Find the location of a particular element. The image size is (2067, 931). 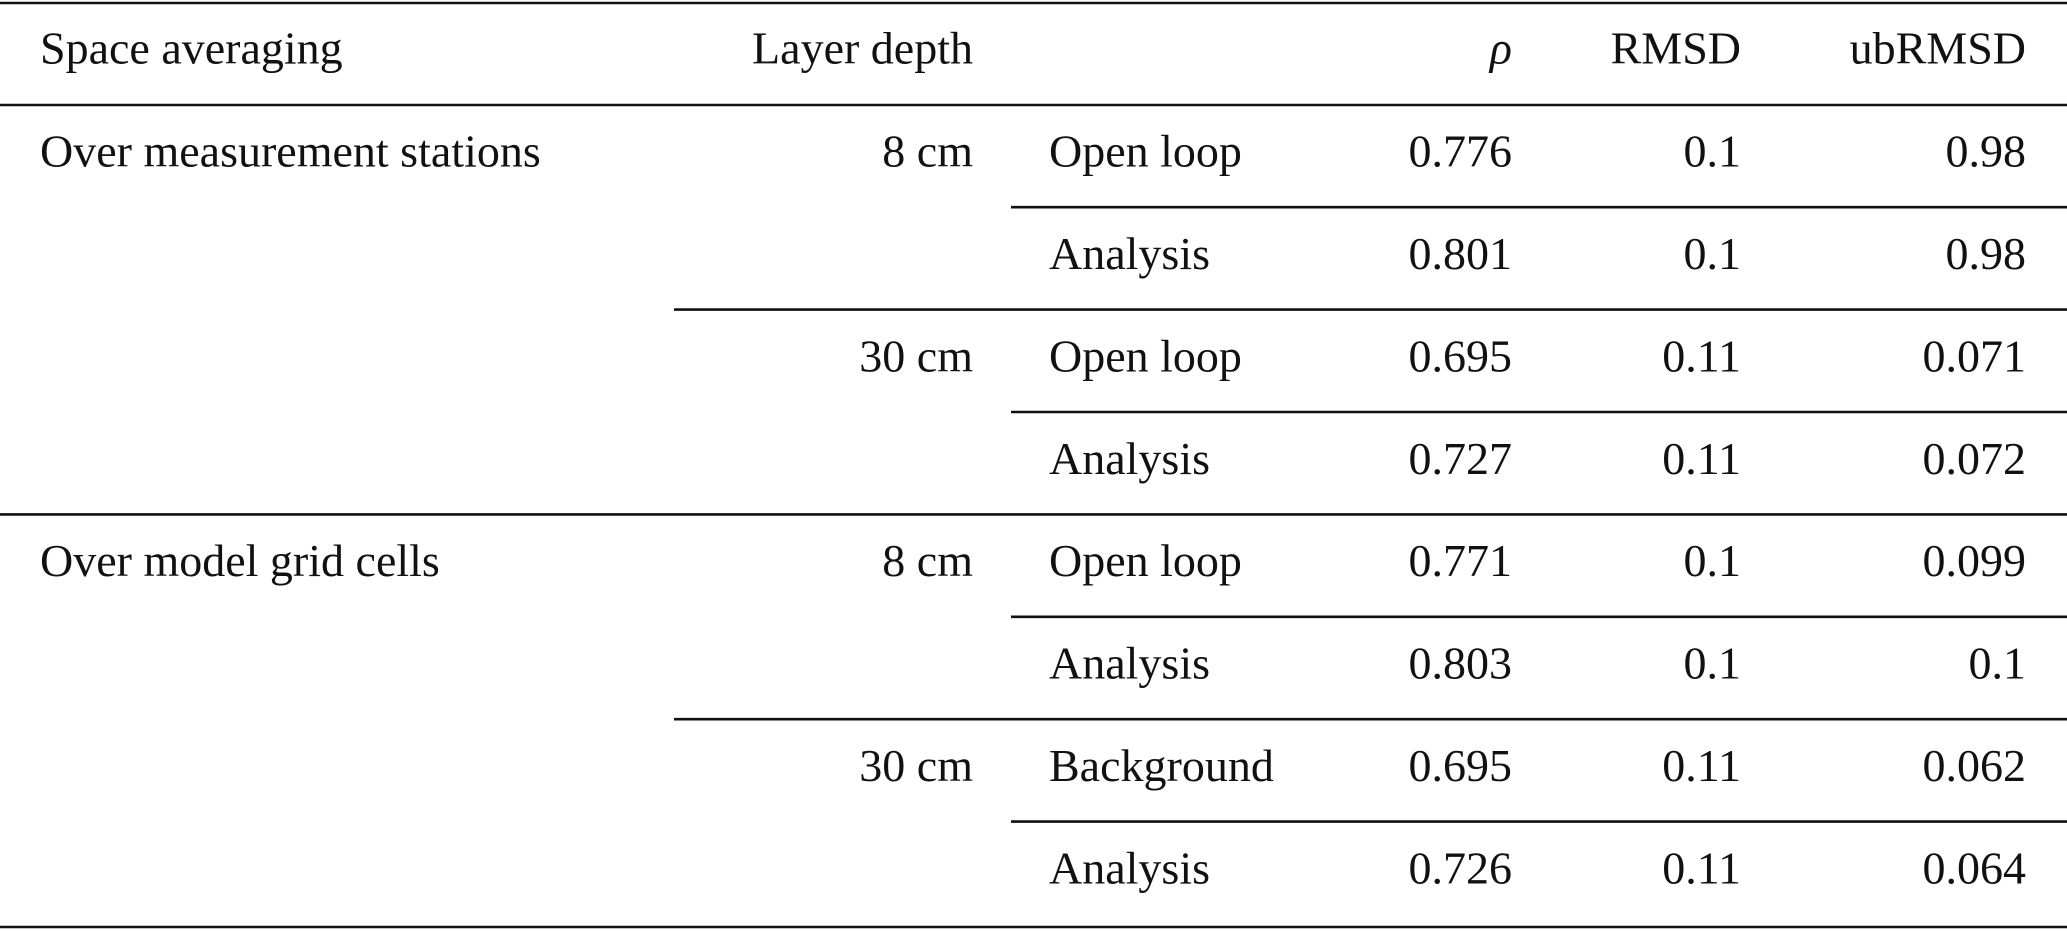

header-cell: Layer depth is located at coordinates (862, 48).